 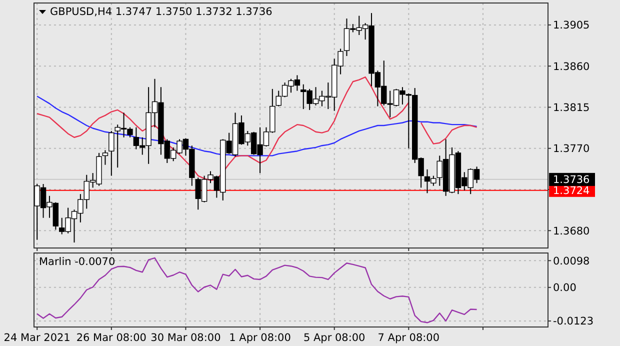 What do you see at coordinates (571, 180) in the screenshot?
I see `ref-line-label: 1.3736` at bounding box center [571, 180].